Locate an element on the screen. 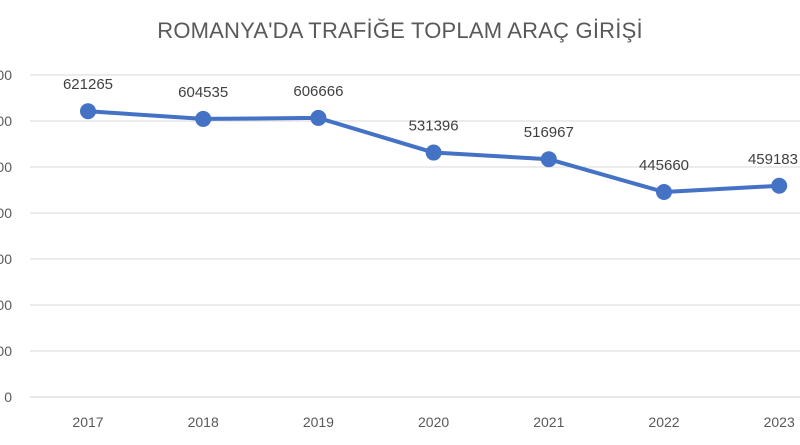 The image size is (800, 445). data-label: 445660 is located at coordinates (664, 165).